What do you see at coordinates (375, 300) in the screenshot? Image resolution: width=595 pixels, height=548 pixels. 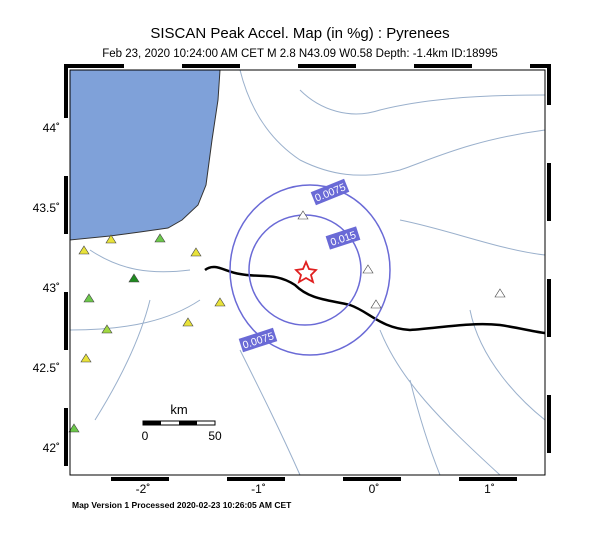 I see `border` at bounding box center [375, 300].